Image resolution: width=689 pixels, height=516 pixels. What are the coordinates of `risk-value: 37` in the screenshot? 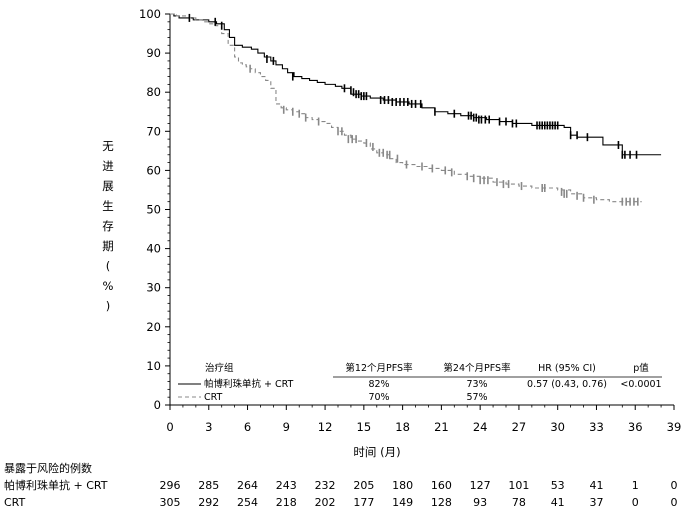 It's located at (596, 502).